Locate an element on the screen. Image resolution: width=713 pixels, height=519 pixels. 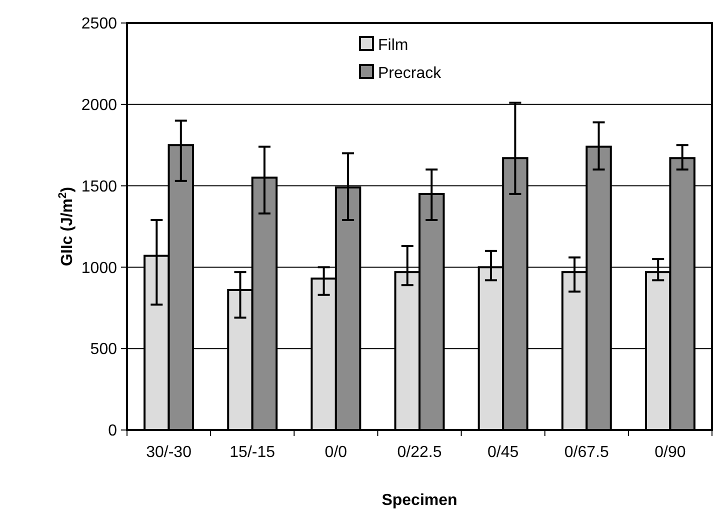
y-tick-label: 500 is located at coordinates (104, 349).